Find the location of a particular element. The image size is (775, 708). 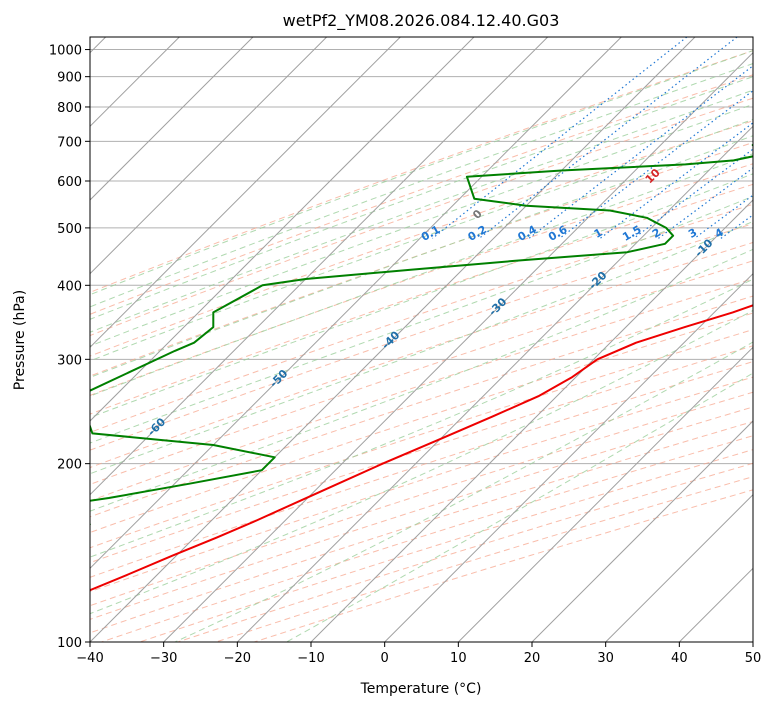

x-tick-label-0: −40 is located at coordinates (89, 658).